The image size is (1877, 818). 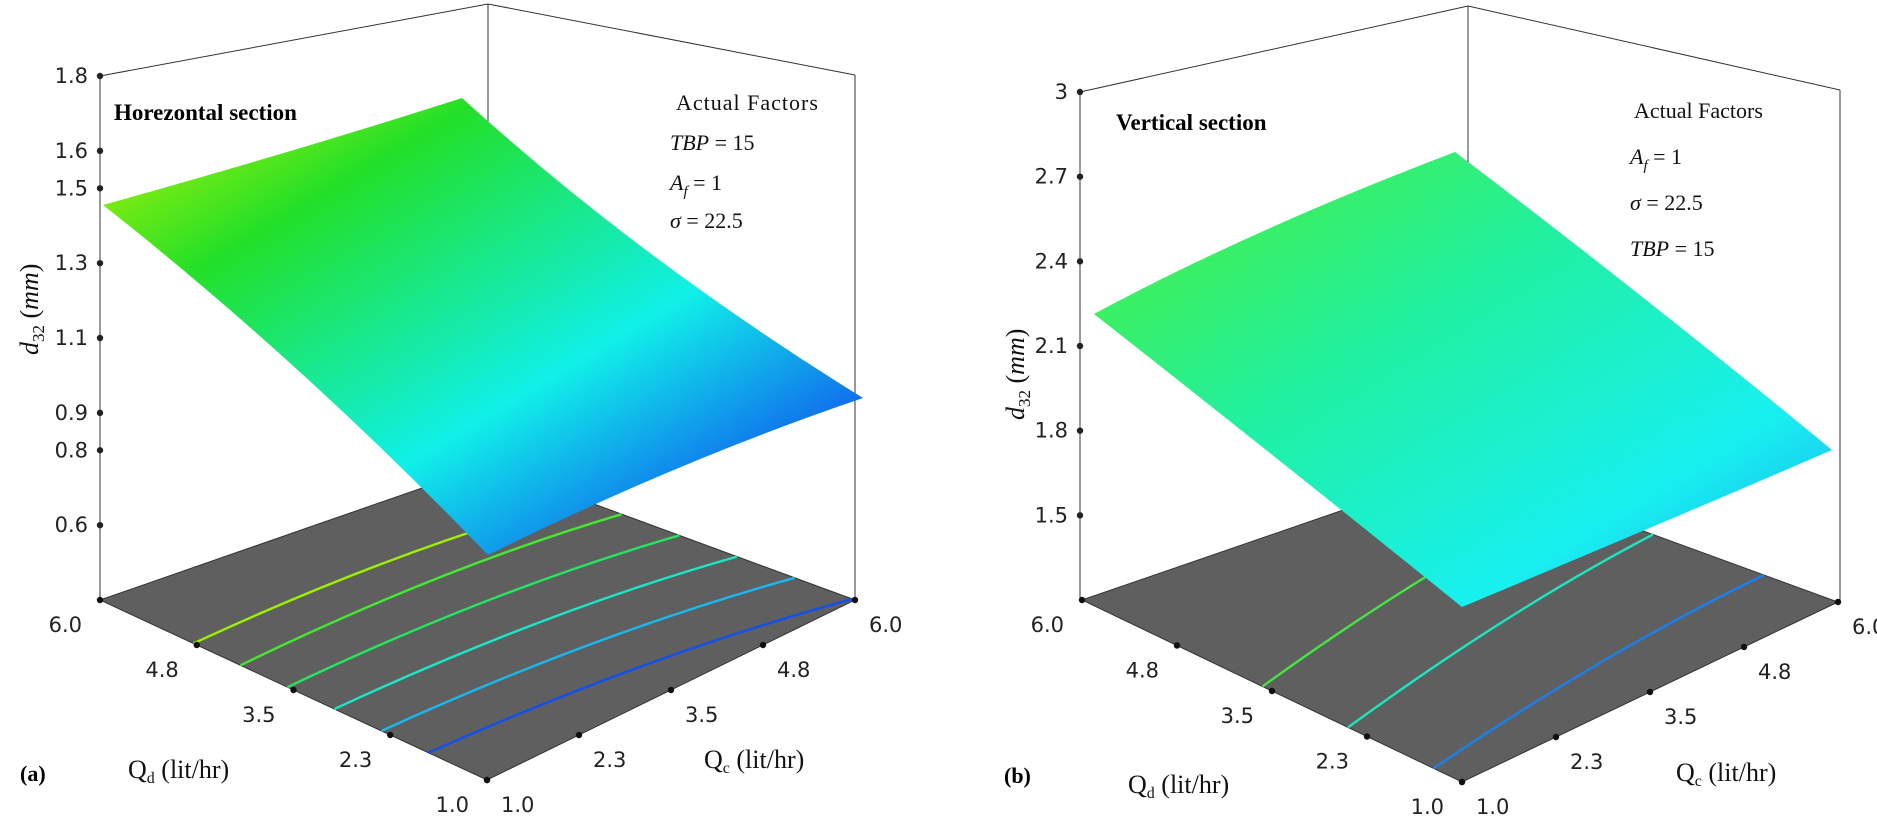 I want to click on panel-label: (a), so click(x=33, y=773).